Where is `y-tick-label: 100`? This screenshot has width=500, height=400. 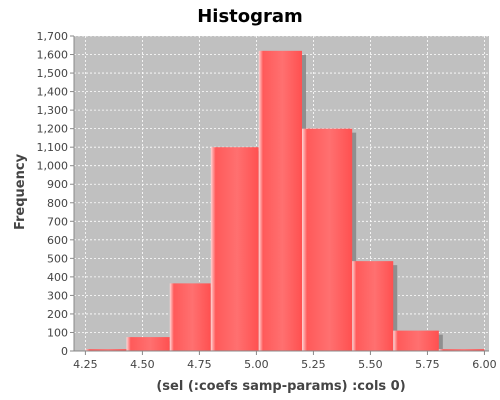
y-tick-label: 100 is located at coordinates (57, 332).